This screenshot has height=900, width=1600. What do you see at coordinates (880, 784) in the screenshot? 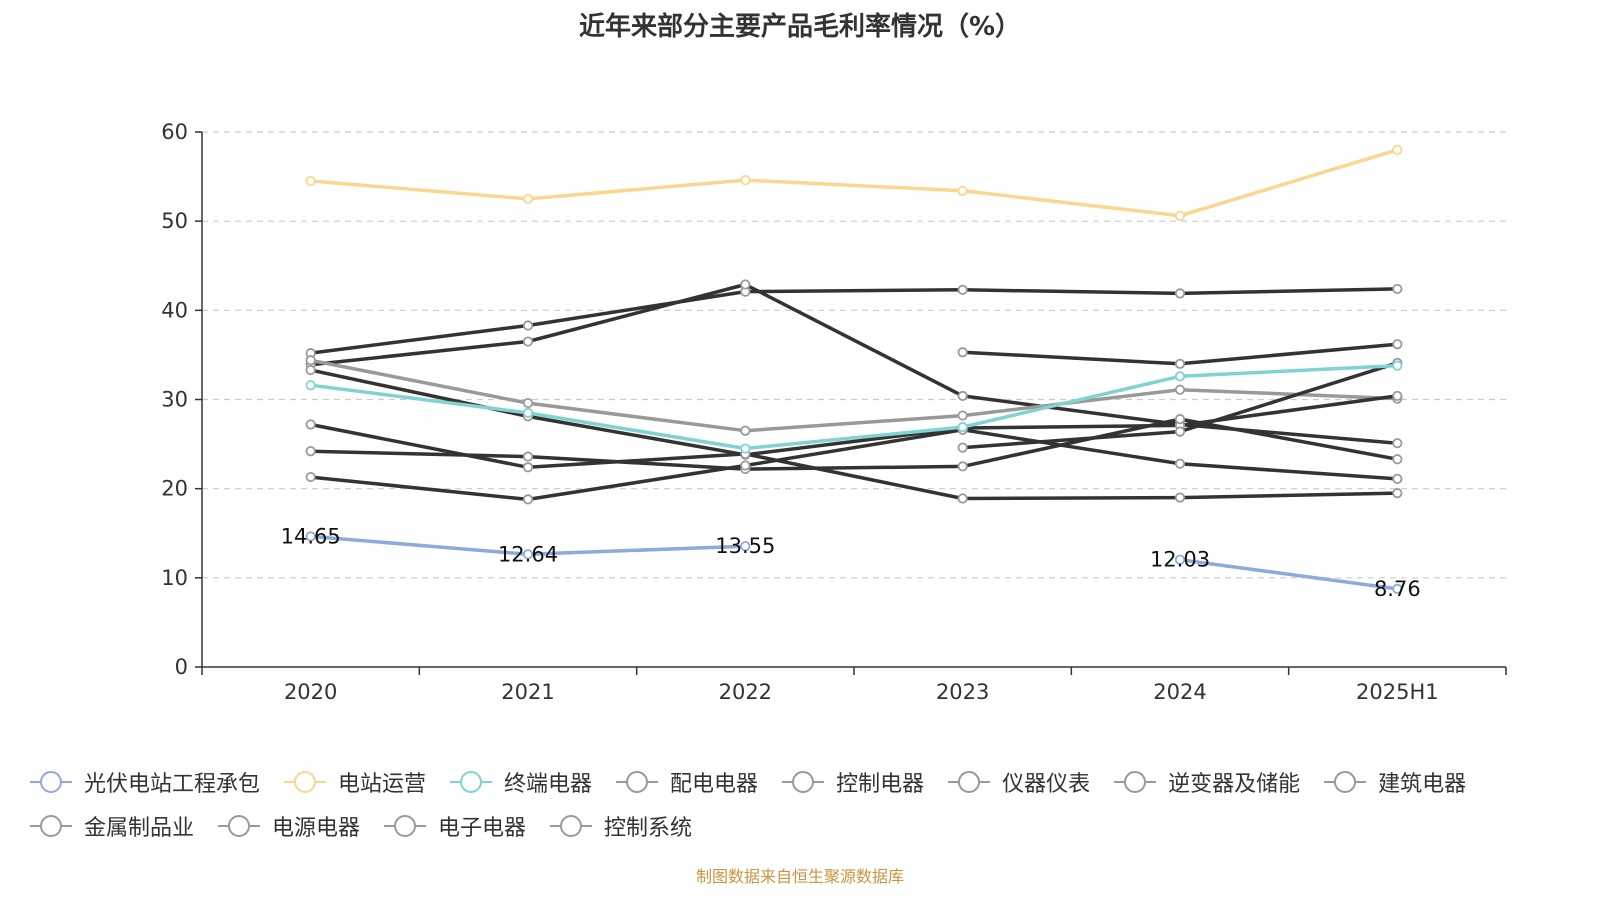
I see `legend-label: 控制电器` at bounding box center [880, 784].